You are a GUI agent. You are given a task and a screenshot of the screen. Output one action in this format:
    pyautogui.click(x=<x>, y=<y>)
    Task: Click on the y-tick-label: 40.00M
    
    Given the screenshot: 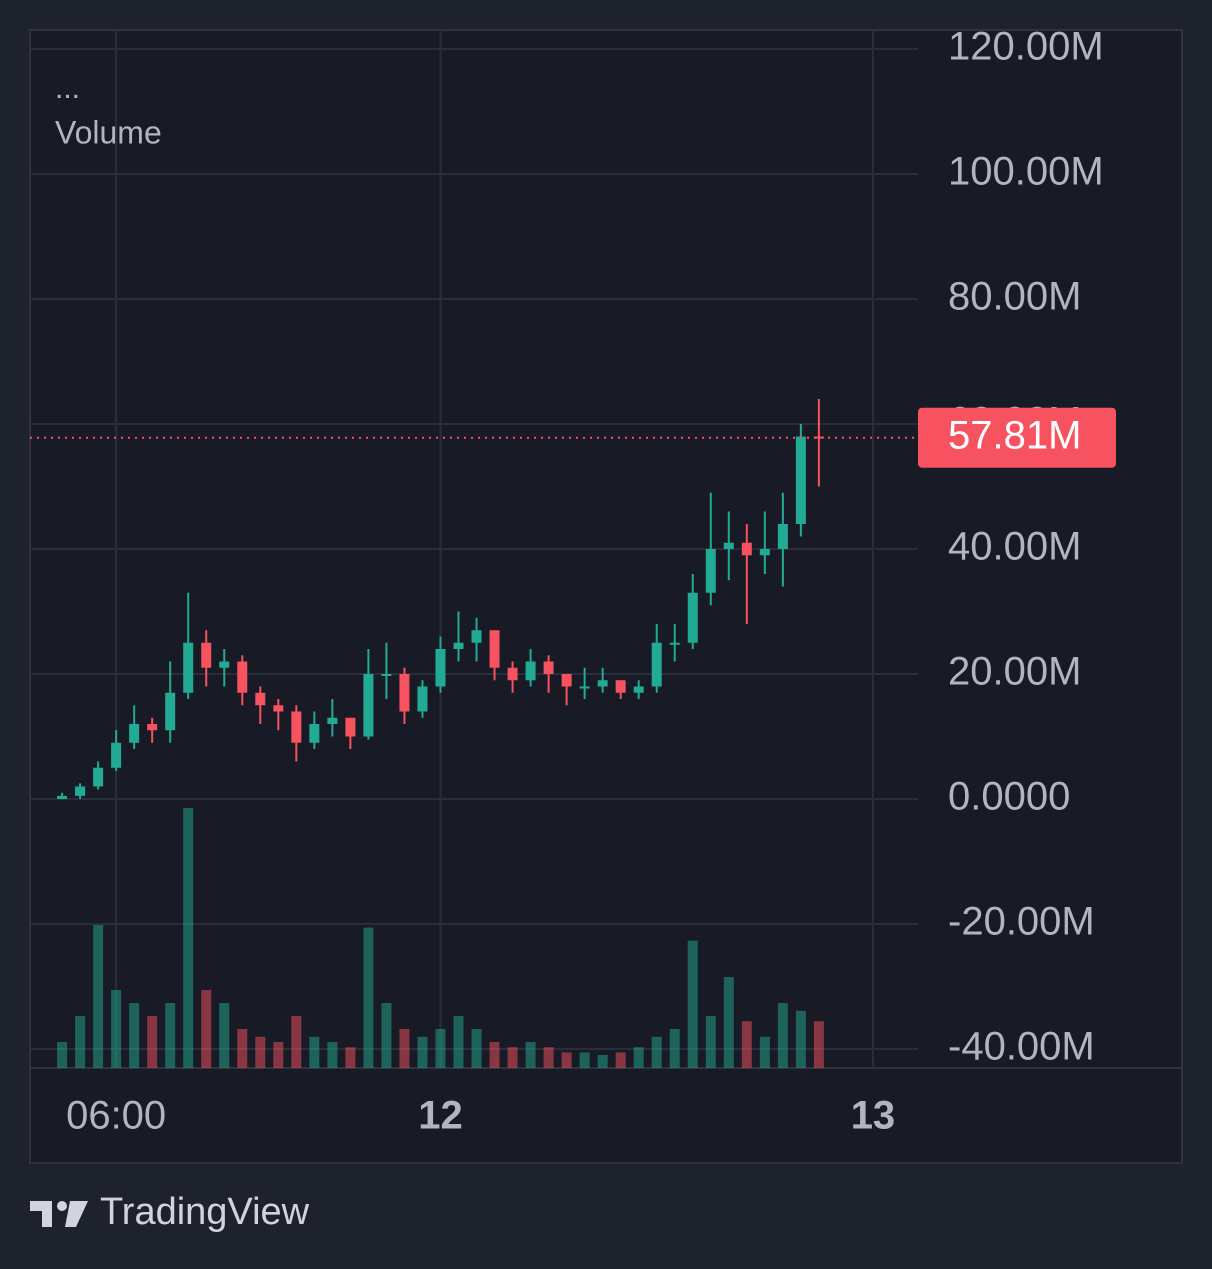 What is the action you would take?
    pyautogui.click(x=1014, y=547)
    